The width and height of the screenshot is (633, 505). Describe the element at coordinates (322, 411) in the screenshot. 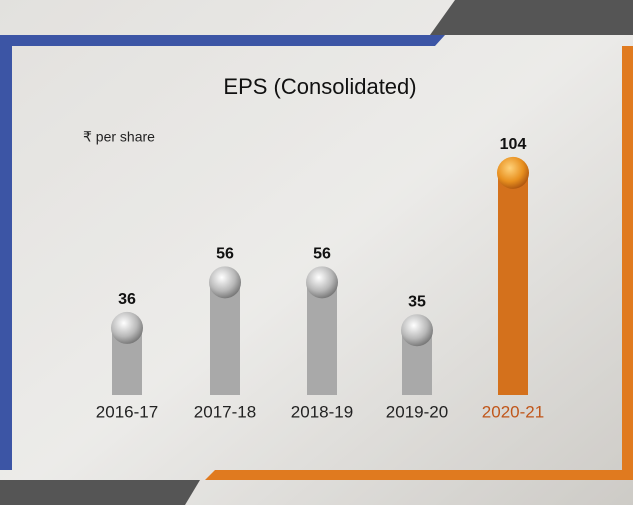

I see `x-tick-label: 2018-19` at that location.